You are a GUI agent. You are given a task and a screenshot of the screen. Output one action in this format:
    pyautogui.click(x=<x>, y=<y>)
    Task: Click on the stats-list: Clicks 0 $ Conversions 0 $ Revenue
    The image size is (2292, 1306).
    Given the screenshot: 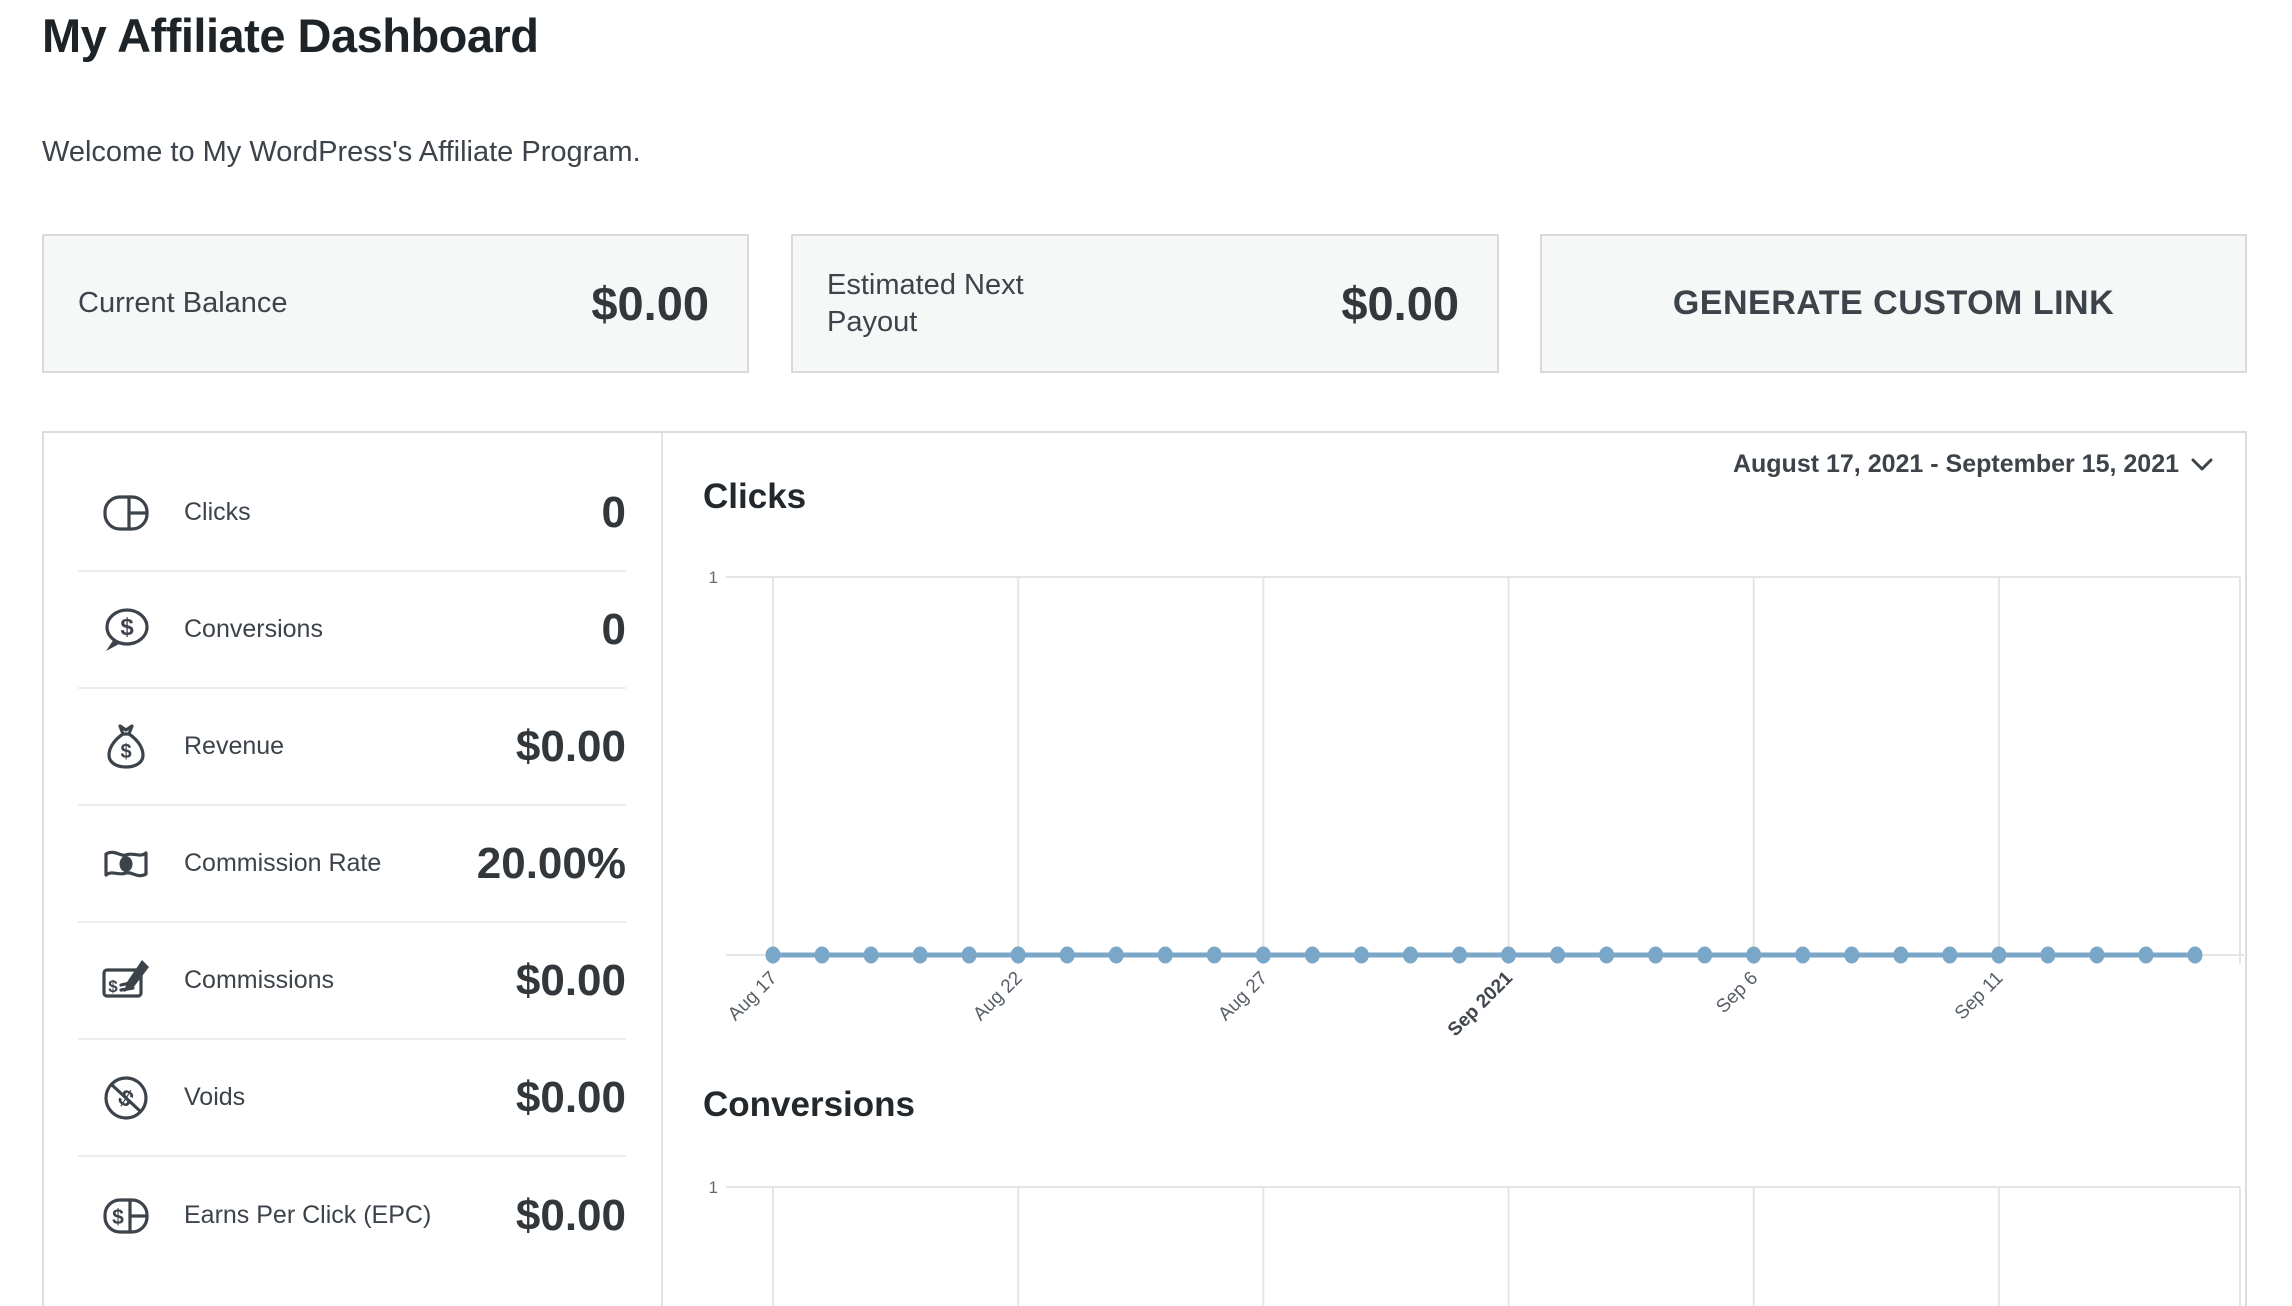 What is the action you would take?
    pyautogui.click(x=352, y=864)
    